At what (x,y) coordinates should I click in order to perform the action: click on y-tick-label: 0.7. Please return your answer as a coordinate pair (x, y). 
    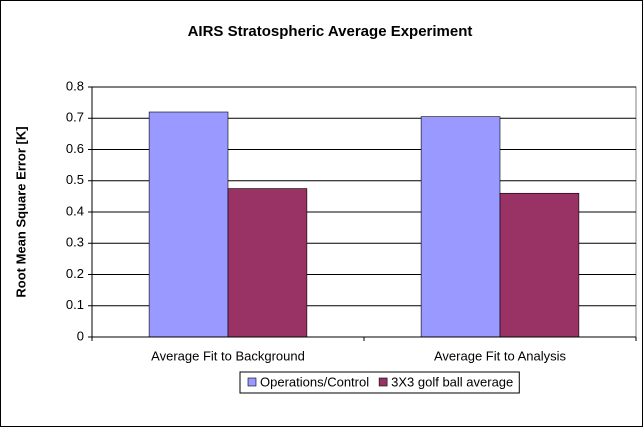
    Looking at the image, I should click on (75, 117).